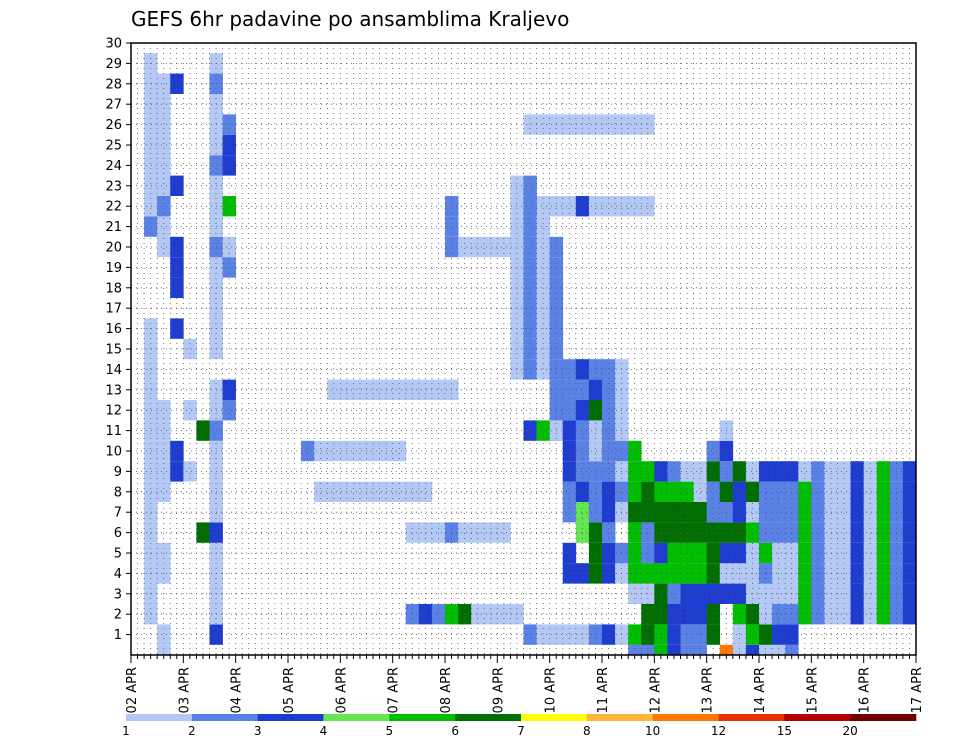  I want to click on y-tick-label: 19, so click(113, 268).